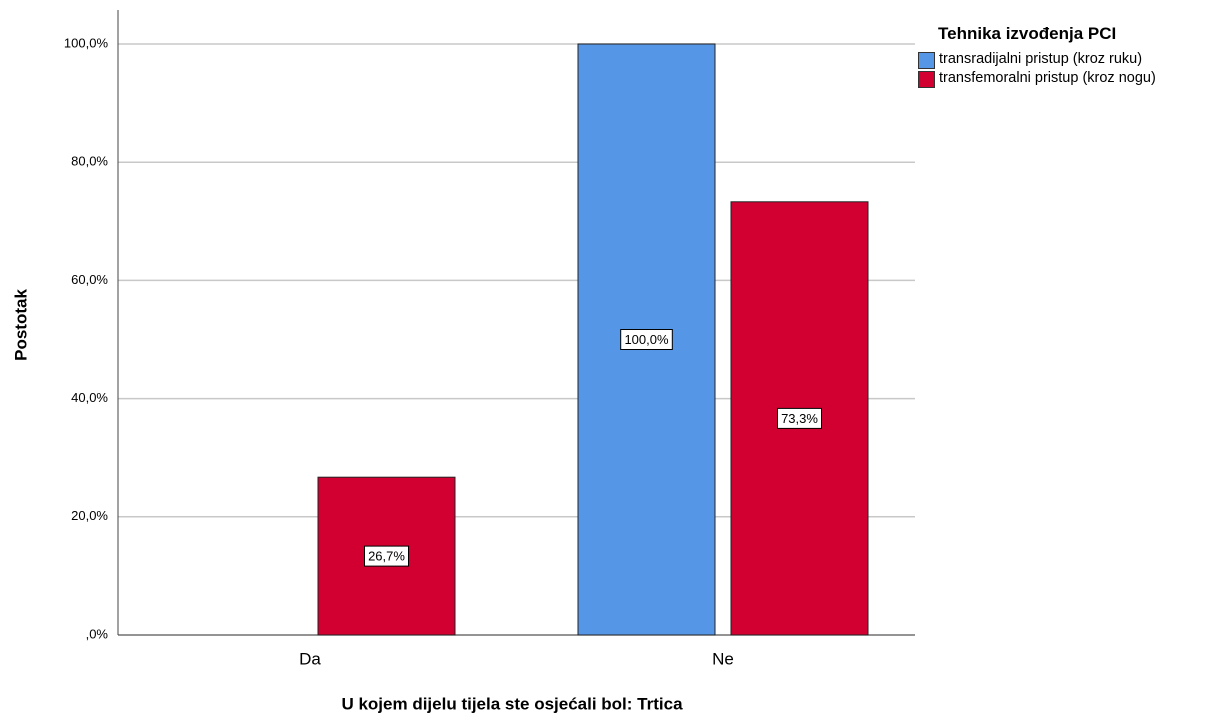 This screenshot has width=1216, height=720. Describe the element at coordinates (89, 515) in the screenshot. I see `y-tick-label: 20,0%` at that location.